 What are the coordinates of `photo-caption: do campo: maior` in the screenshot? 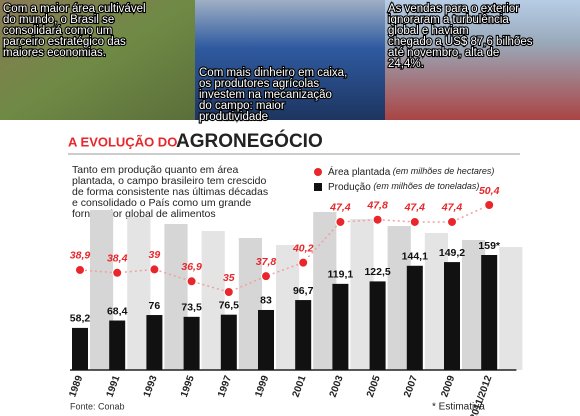 It's located at (242, 106).